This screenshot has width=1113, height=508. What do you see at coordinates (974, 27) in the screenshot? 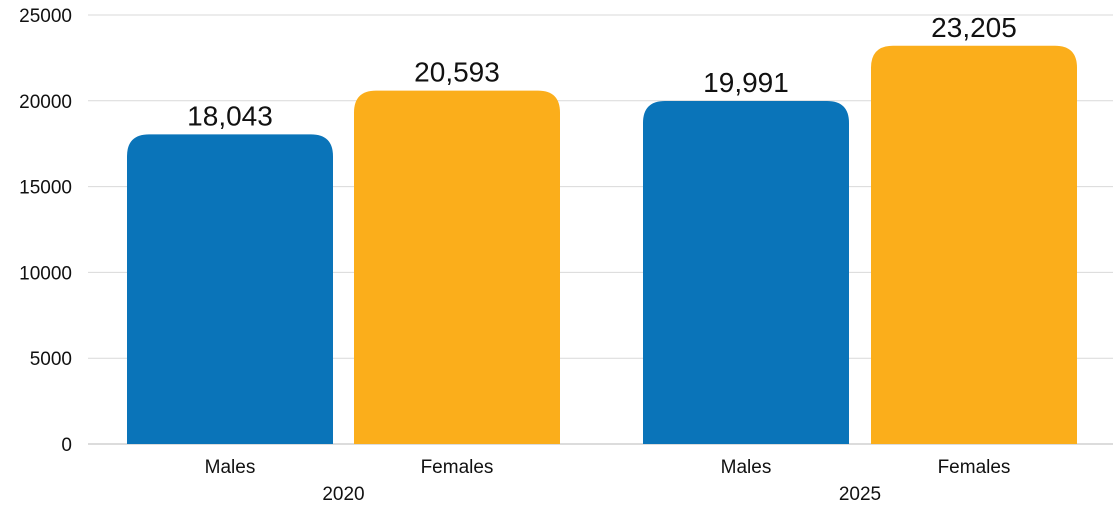
I see `data-label: 23,205` at bounding box center [974, 27].